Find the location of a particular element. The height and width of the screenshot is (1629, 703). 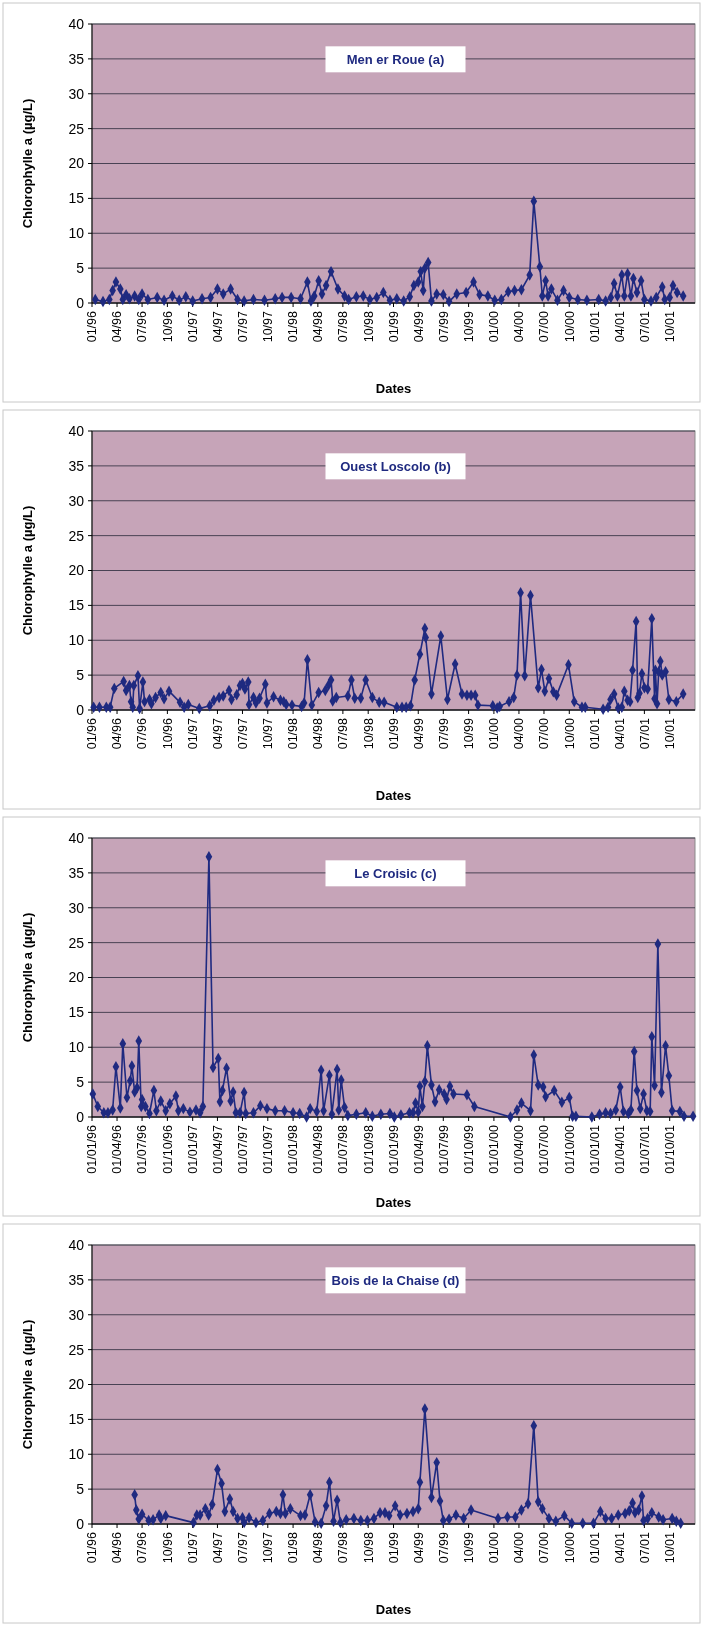

x-tick-label: 07/98 is located at coordinates (343, 326).